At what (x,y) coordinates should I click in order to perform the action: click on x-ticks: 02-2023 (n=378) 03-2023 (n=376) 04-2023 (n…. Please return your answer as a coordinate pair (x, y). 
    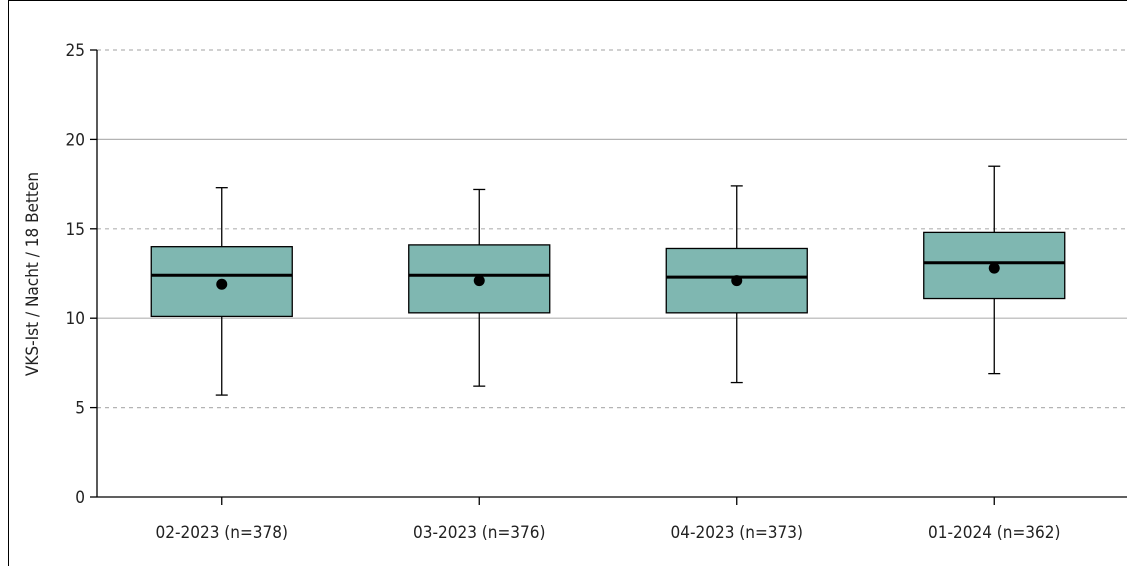
    Looking at the image, I should click on (608, 520).